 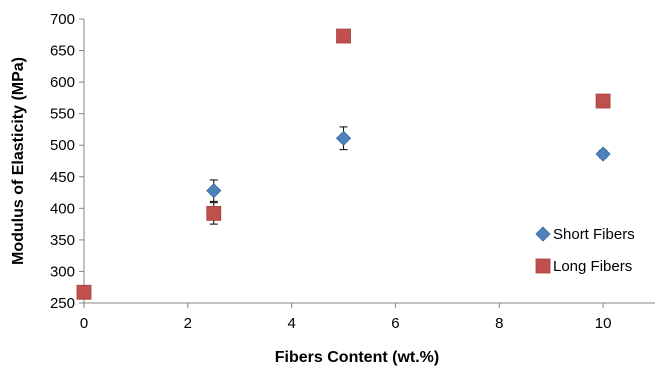 What do you see at coordinates (62, 114) in the screenshot?
I see `y-tick-label: 550` at bounding box center [62, 114].